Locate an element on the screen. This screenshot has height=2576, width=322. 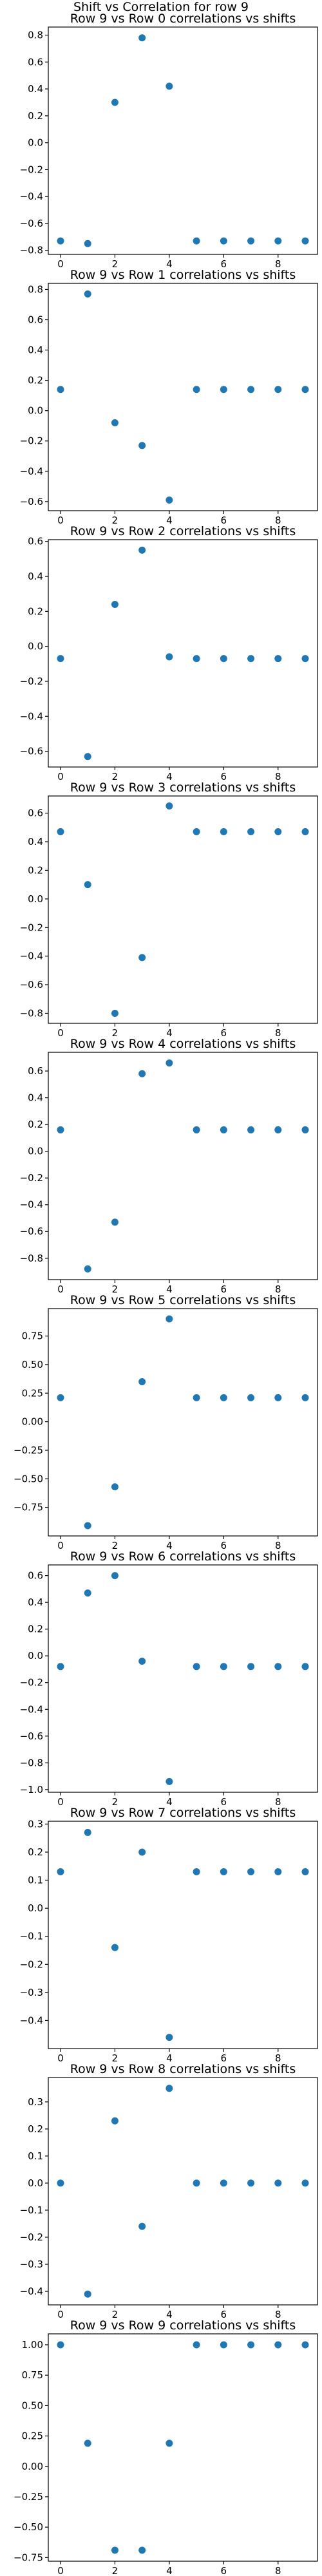
y-tick-label: −0.1 is located at coordinates (32, 2210).